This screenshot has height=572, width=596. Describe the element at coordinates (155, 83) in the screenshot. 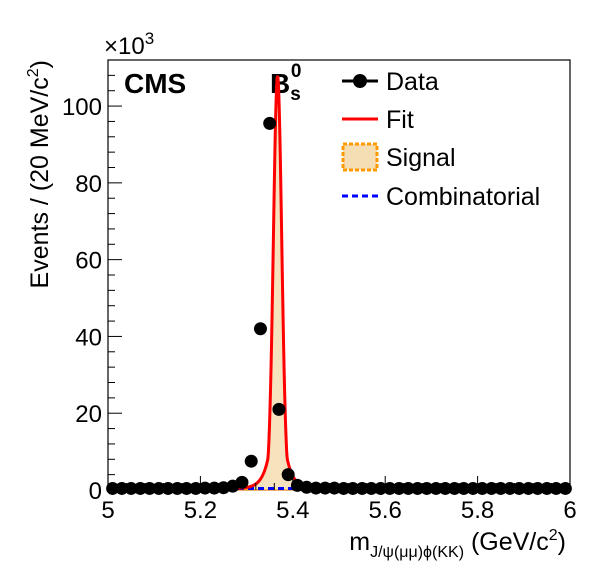

I see `experiment-label: CMS` at that location.